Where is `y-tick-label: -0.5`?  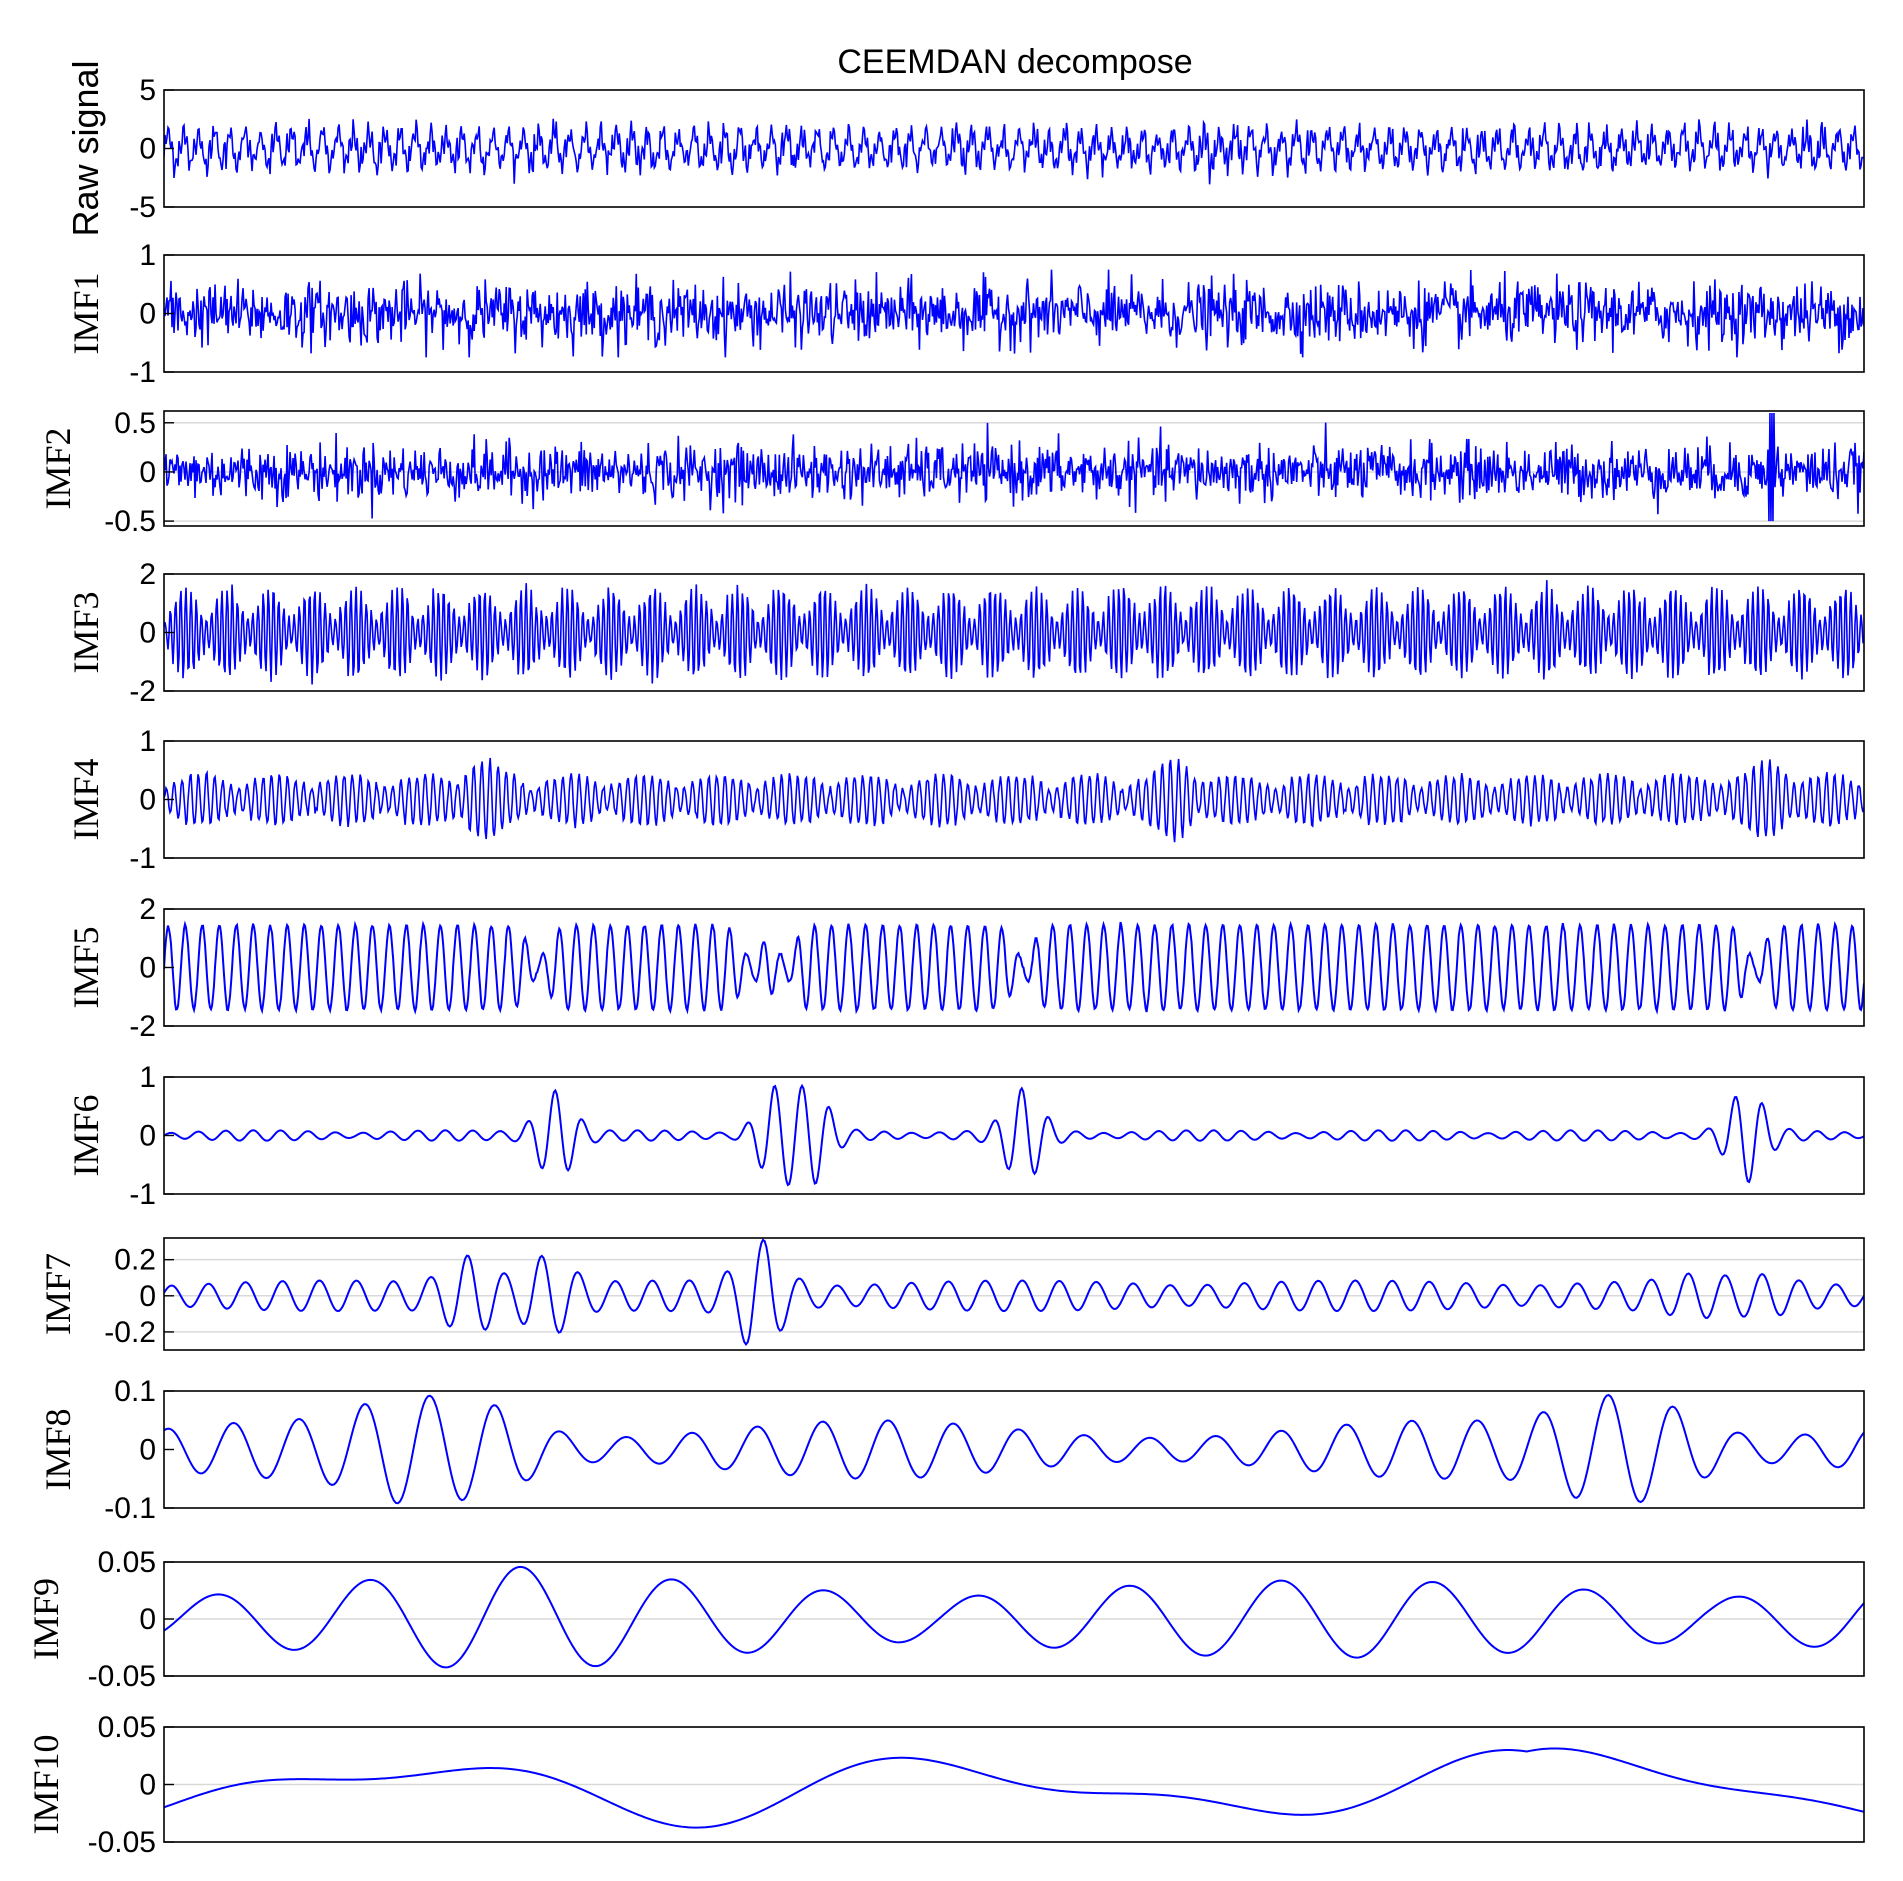
y-tick-label: -0.5 is located at coordinates (130, 521).